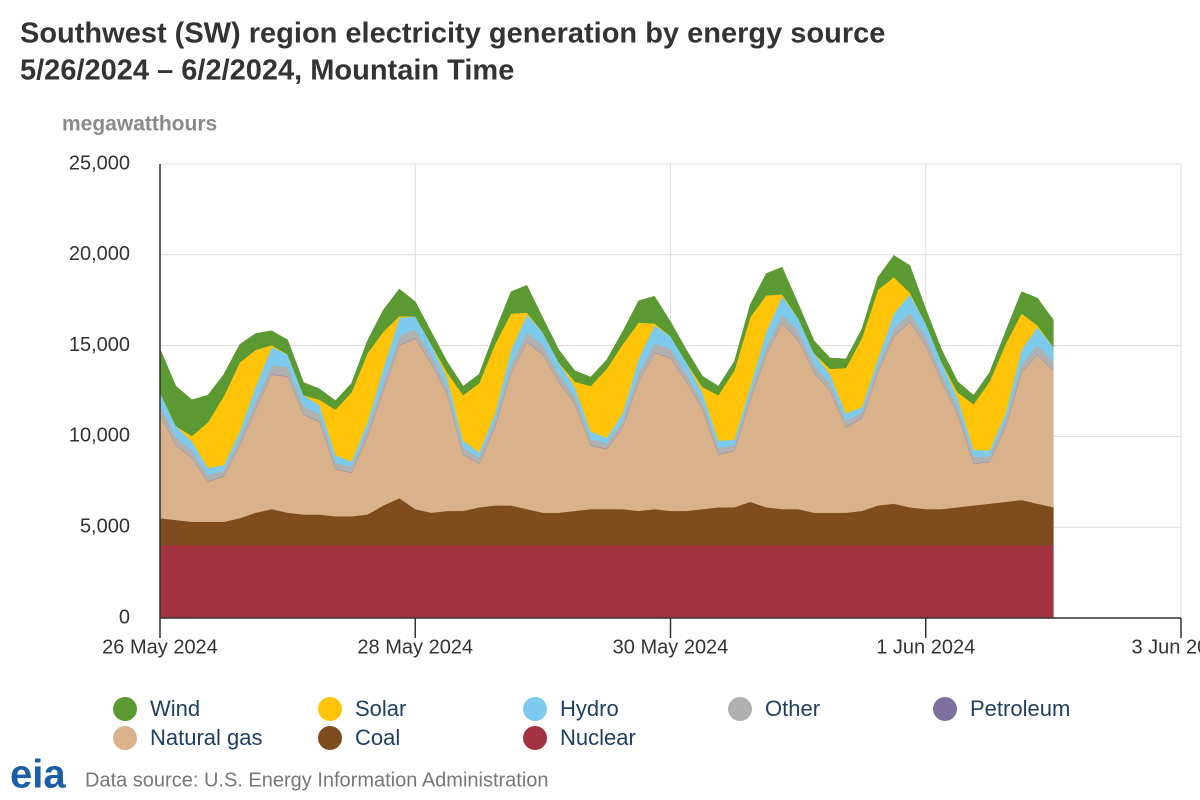  What do you see at coordinates (99, 163) in the screenshot?
I see `y-tick-label: 25,000` at bounding box center [99, 163].